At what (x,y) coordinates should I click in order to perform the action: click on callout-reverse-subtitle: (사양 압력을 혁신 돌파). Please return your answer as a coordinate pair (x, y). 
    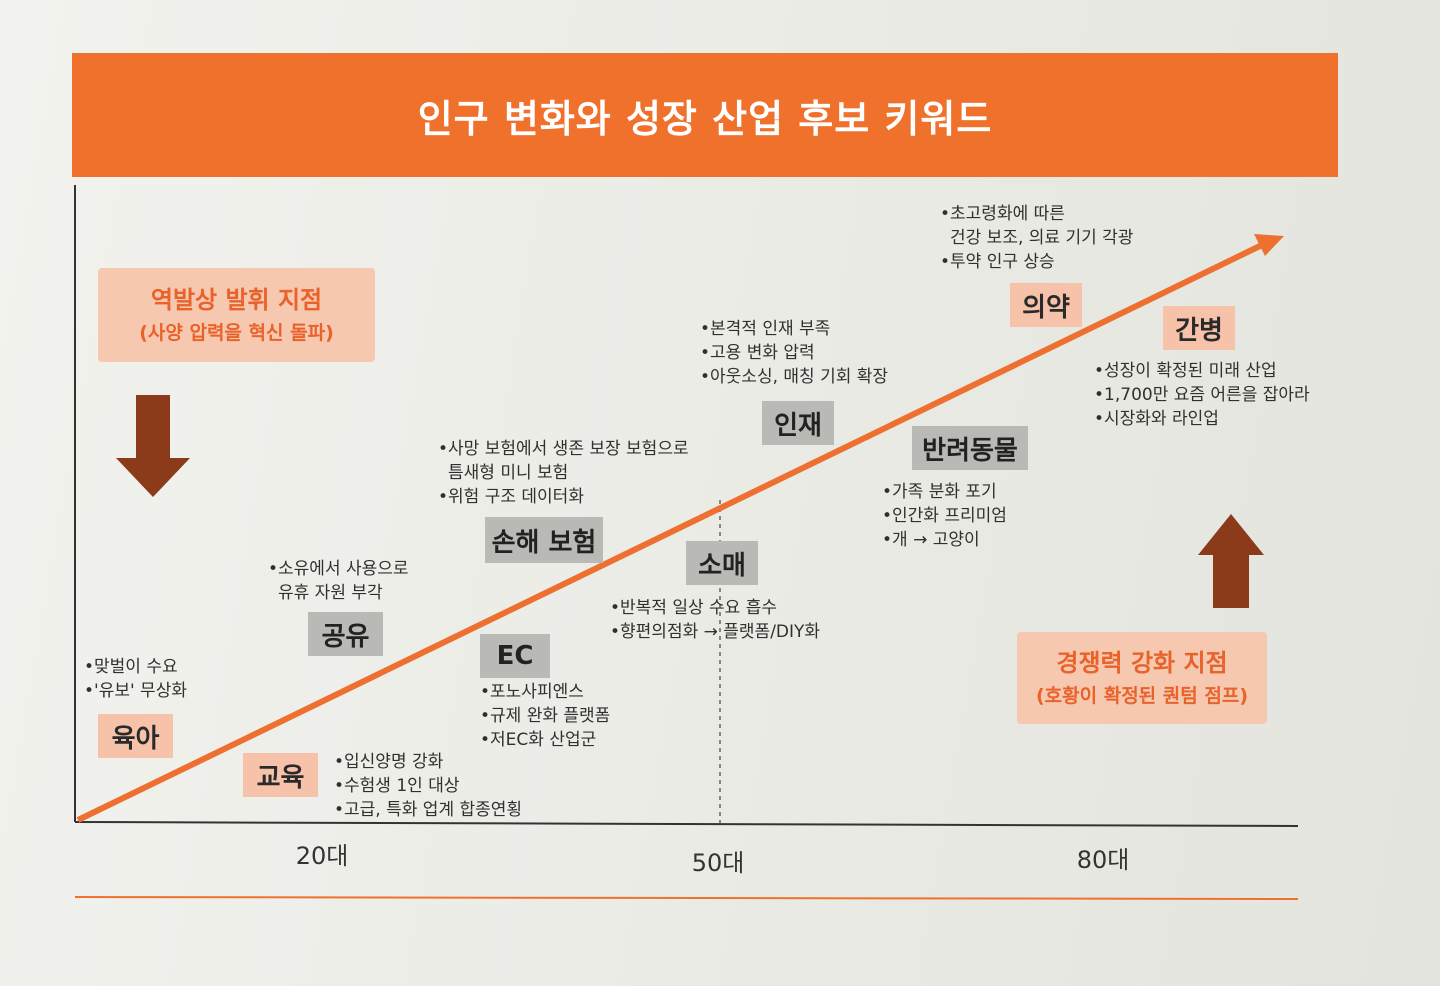
    Looking at the image, I should click on (236, 333).